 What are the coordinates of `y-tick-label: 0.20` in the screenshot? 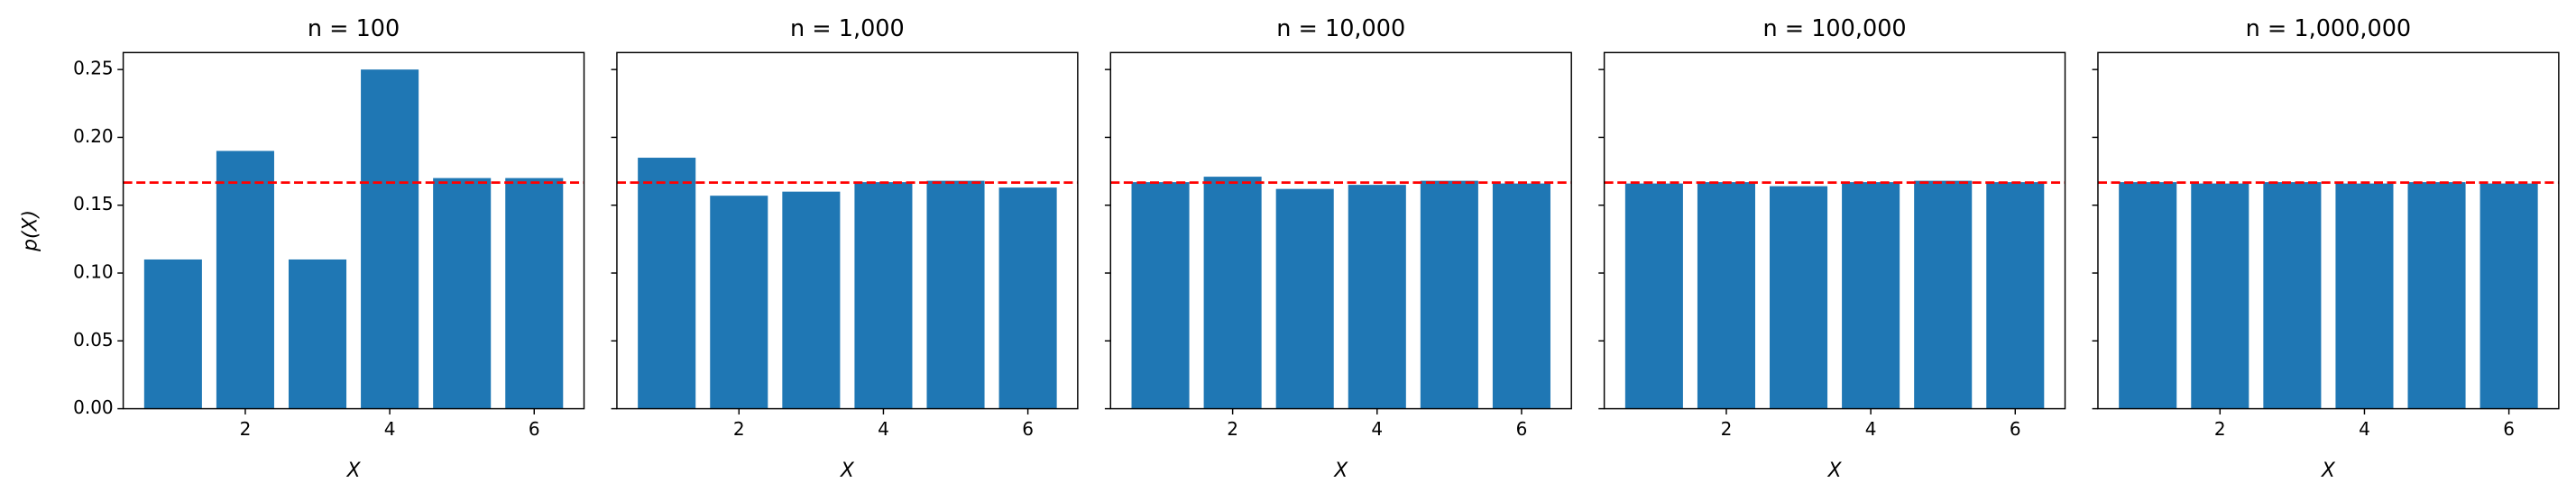 It's located at (93, 136).